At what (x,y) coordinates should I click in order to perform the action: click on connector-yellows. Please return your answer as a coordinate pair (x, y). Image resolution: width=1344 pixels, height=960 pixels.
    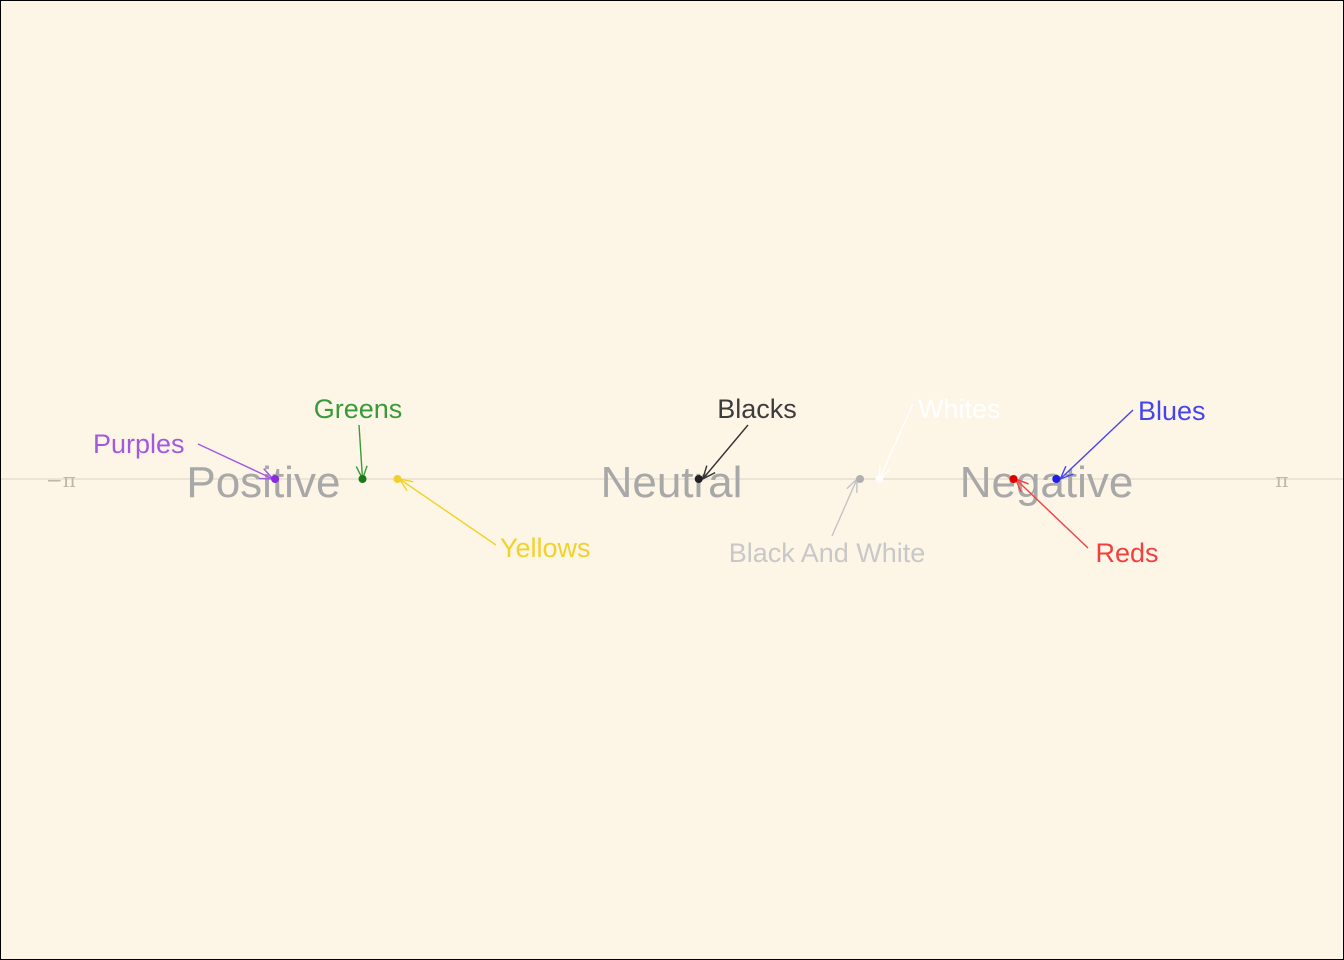
    Looking at the image, I should click on (448, 512).